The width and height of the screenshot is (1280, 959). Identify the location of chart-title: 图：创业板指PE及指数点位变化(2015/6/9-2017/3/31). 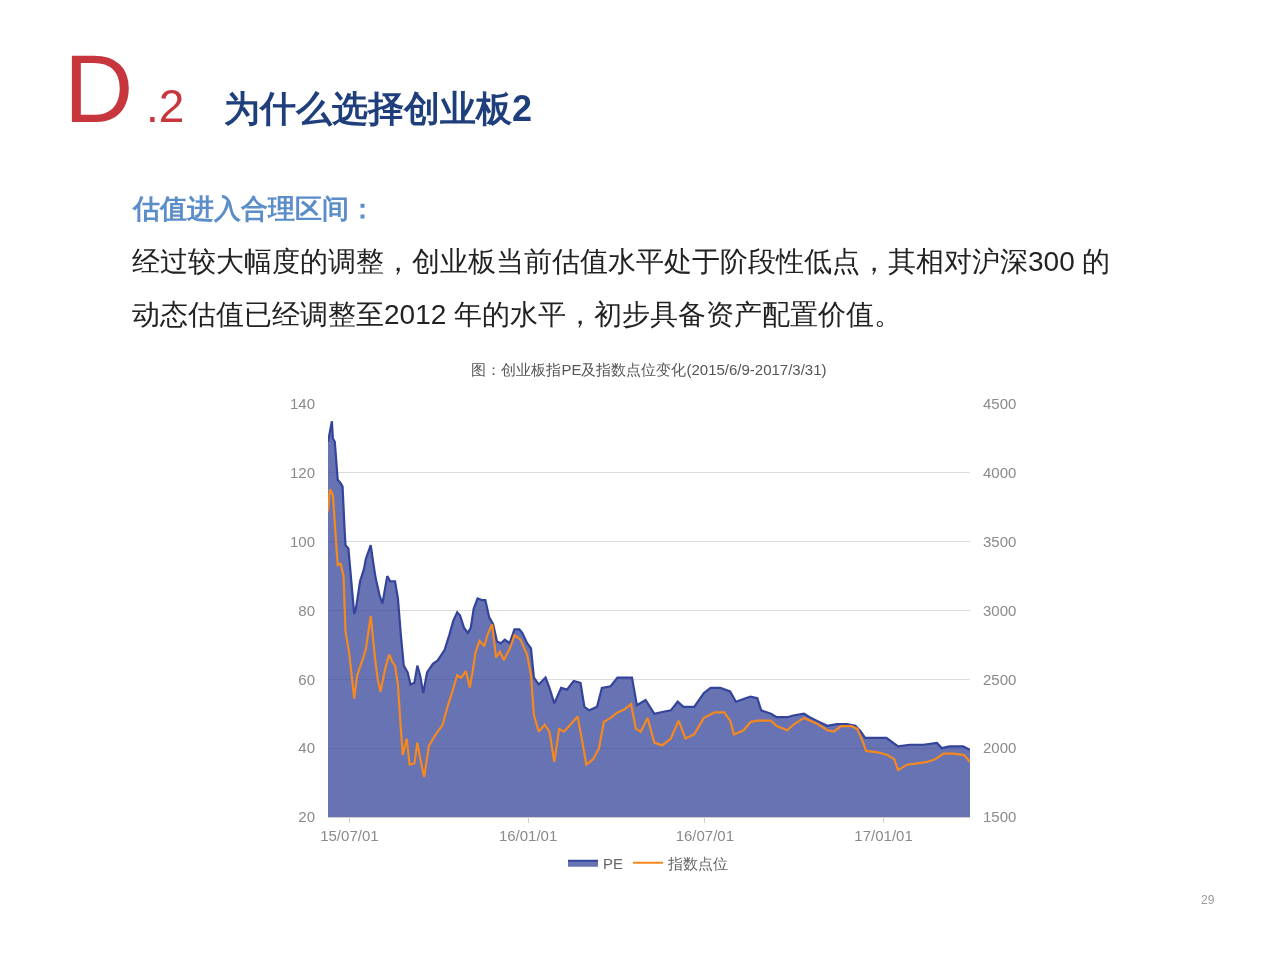
(649, 370).